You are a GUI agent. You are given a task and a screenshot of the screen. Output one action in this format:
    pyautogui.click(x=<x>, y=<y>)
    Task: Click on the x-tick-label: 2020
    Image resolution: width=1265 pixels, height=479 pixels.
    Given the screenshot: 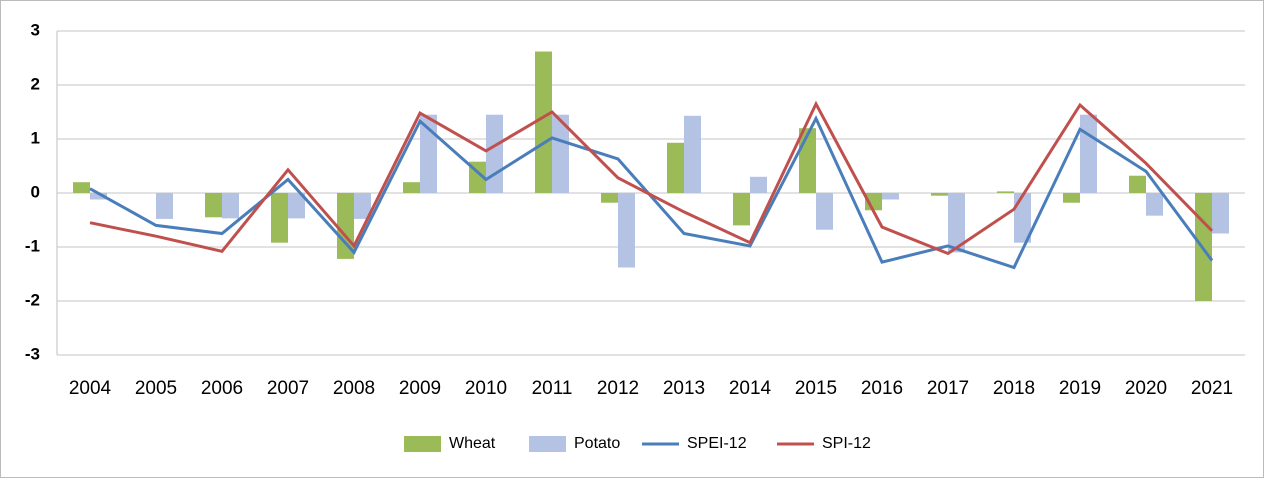 What is the action you would take?
    pyautogui.click(x=1146, y=388)
    